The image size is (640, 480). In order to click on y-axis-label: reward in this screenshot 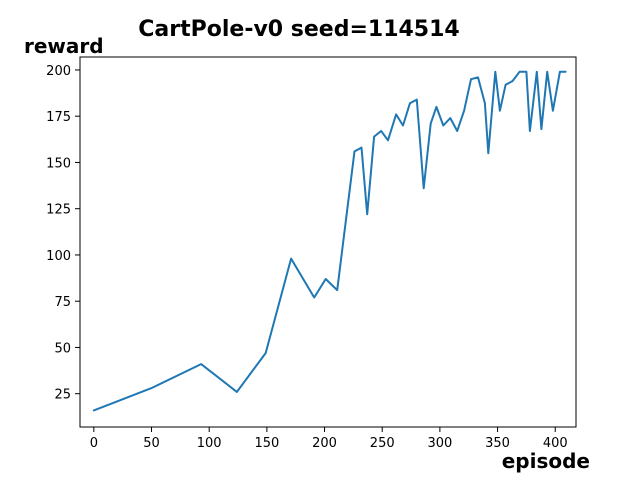, I will do `click(64, 46)`.